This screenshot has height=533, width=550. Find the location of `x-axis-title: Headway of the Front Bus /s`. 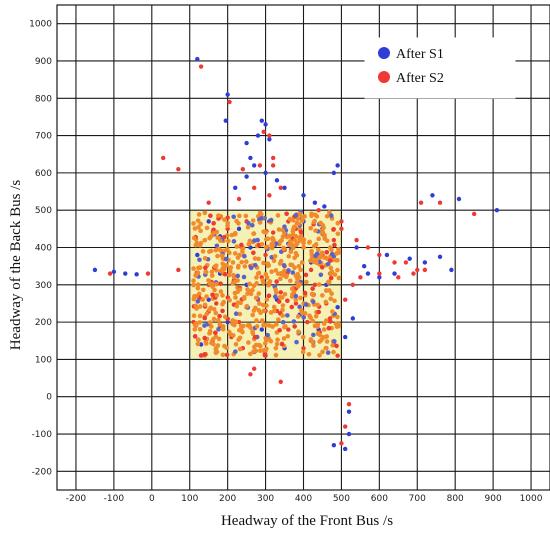

x-axis-title: Headway of the Front Bus /s is located at coordinates (307, 521).